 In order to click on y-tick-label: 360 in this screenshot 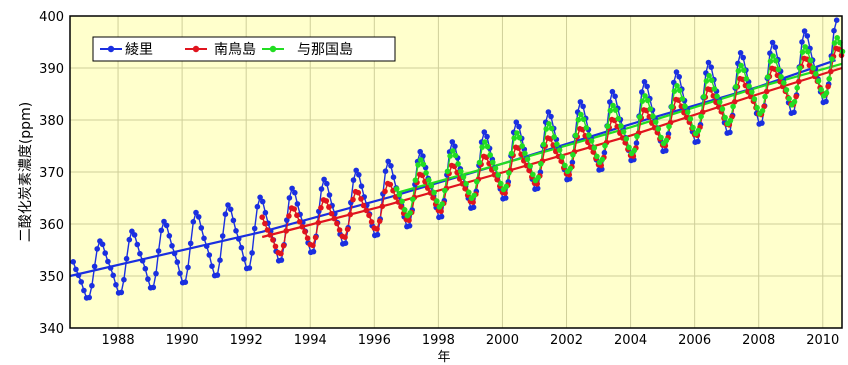, I will do `click(51, 225)`.